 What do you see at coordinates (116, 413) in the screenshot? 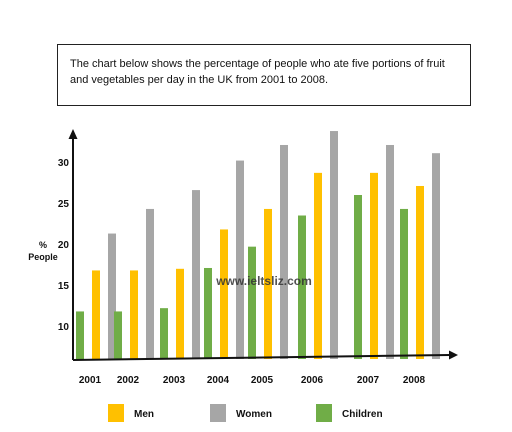
I see `legend-swatch-men` at bounding box center [116, 413].